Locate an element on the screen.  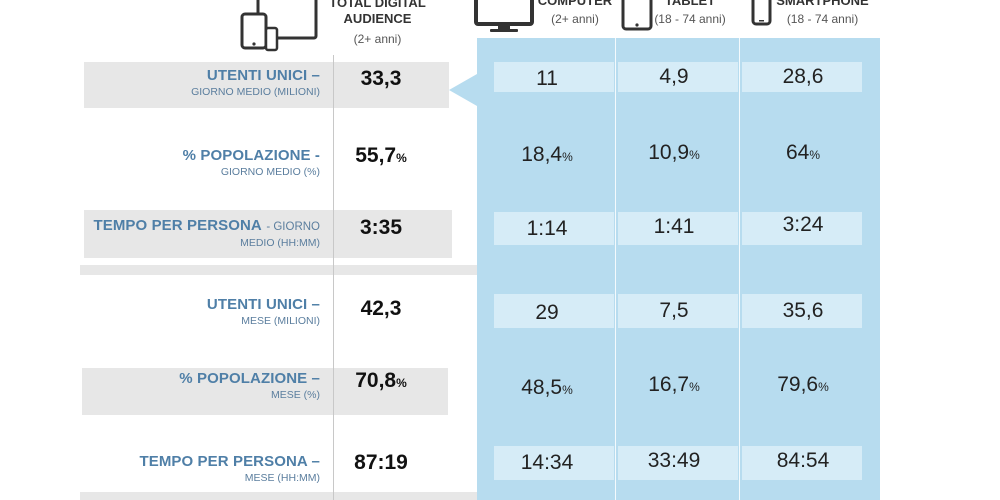
smartphone-icon is located at coordinates (761, 13).